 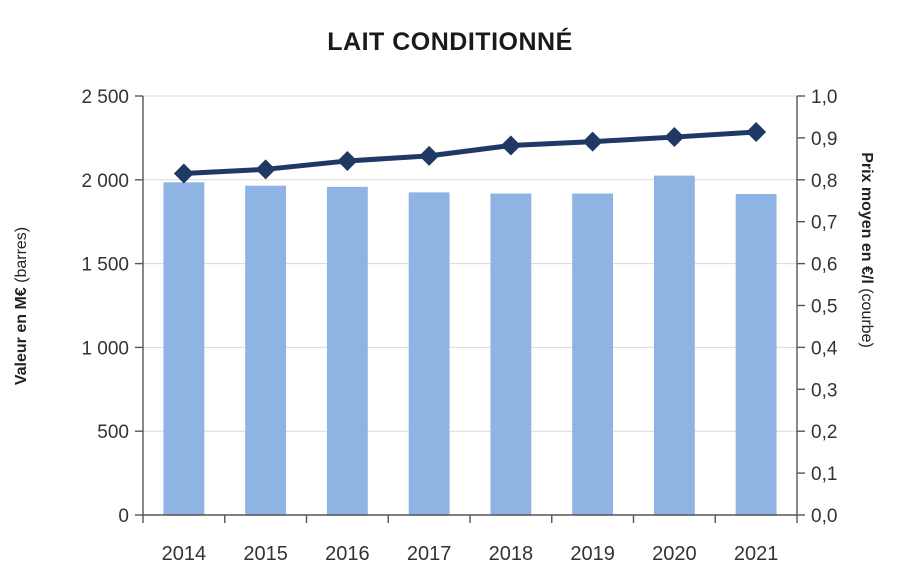 What do you see at coordinates (21, 257) in the screenshot?
I see `y-axis-left-label-suffix: (barres)` at bounding box center [21, 257].